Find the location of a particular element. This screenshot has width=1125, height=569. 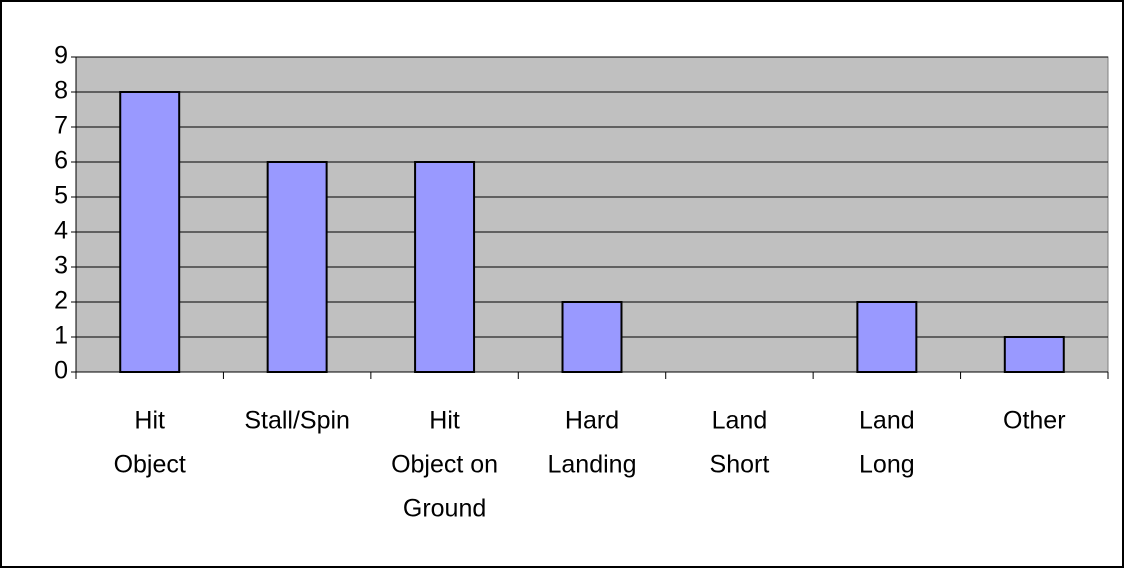

x-tick-label: Stall/Spin is located at coordinates (297, 421).